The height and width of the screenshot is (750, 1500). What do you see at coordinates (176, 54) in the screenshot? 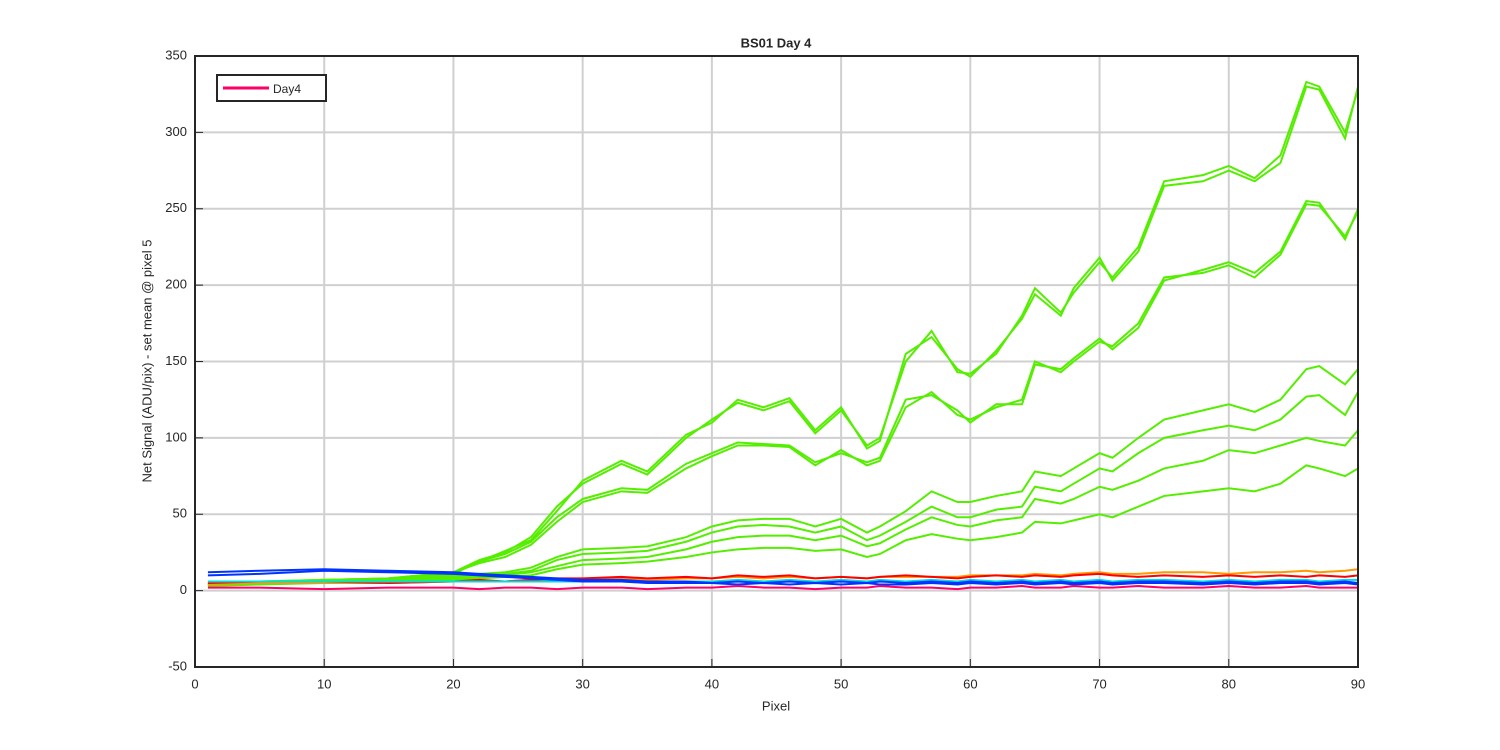
I see `y-tick-label: 350` at bounding box center [176, 54].